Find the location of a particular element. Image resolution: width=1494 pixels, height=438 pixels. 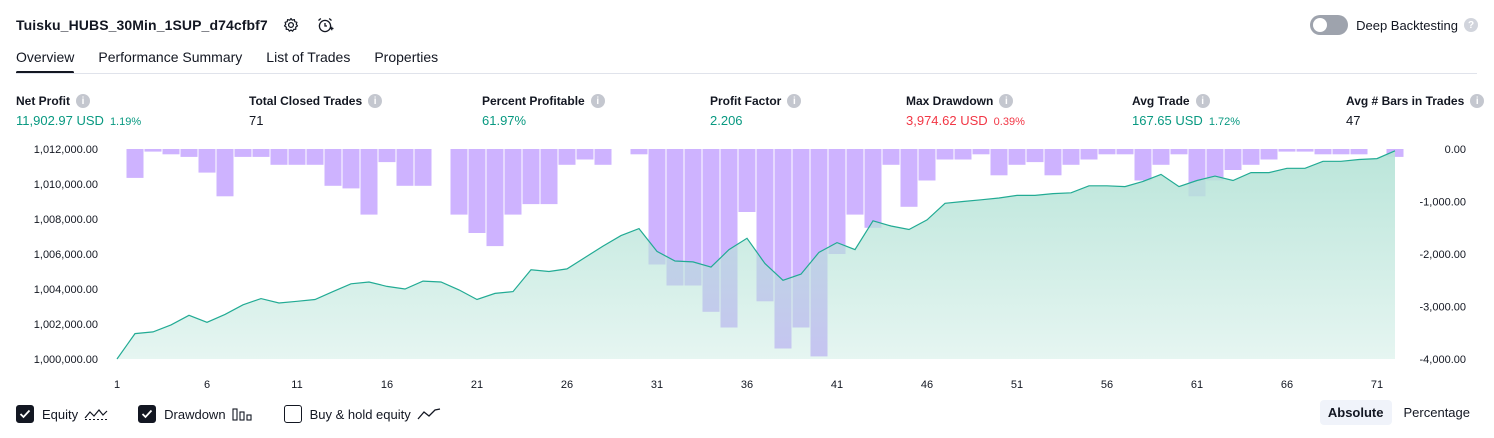

tab-properties: Properties is located at coordinates (406, 57).